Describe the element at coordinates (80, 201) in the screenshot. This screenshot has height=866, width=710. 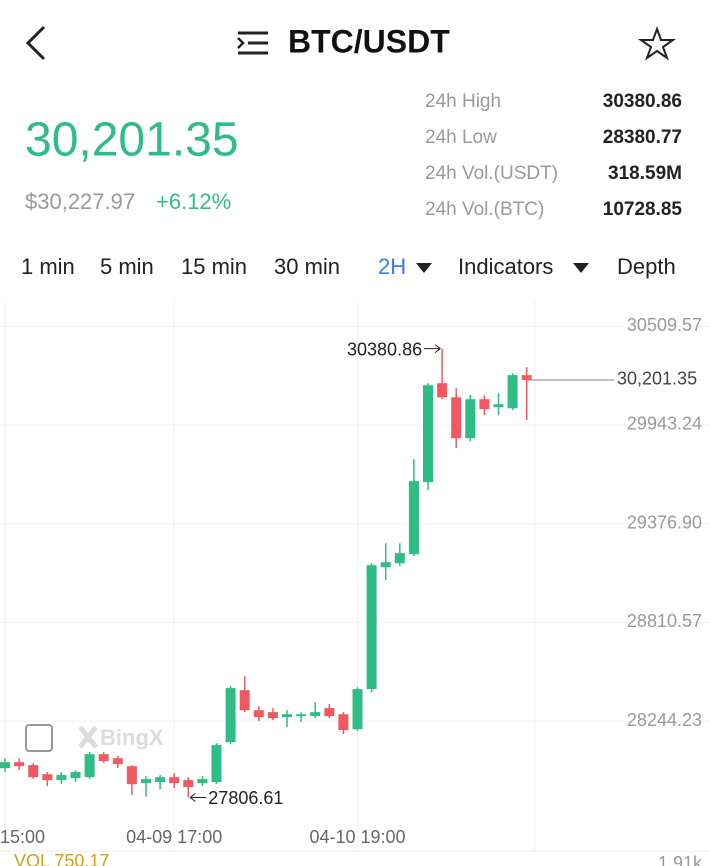
I see `usd-price: $30,227.97` at that location.